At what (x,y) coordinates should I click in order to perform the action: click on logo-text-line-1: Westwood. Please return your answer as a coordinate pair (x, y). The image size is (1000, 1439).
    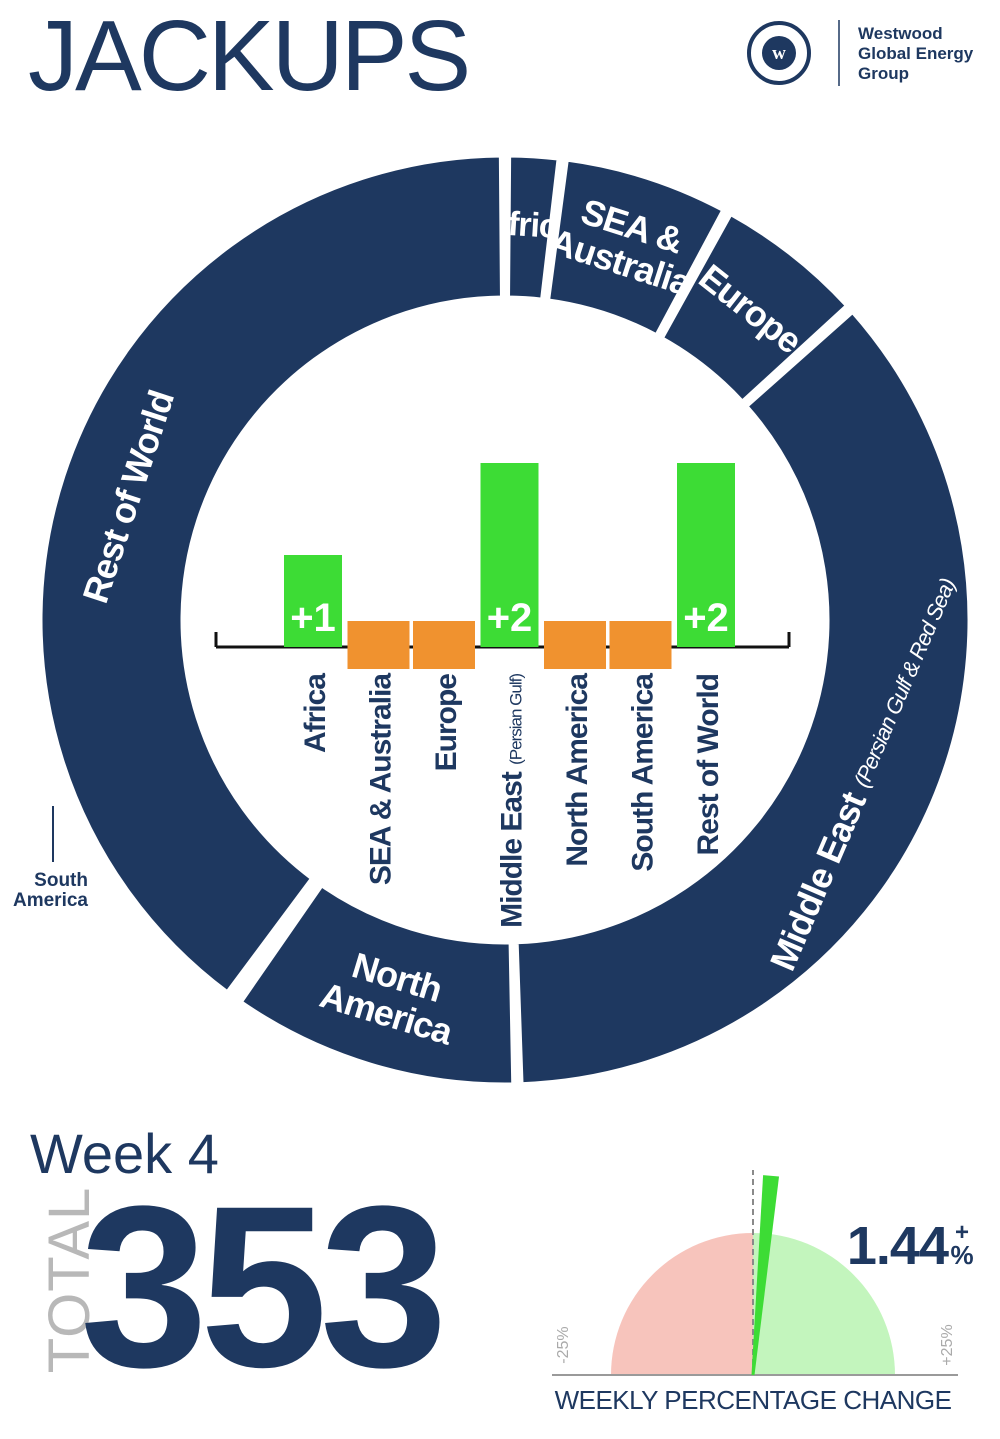
    Looking at the image, I should click on (900, 33).